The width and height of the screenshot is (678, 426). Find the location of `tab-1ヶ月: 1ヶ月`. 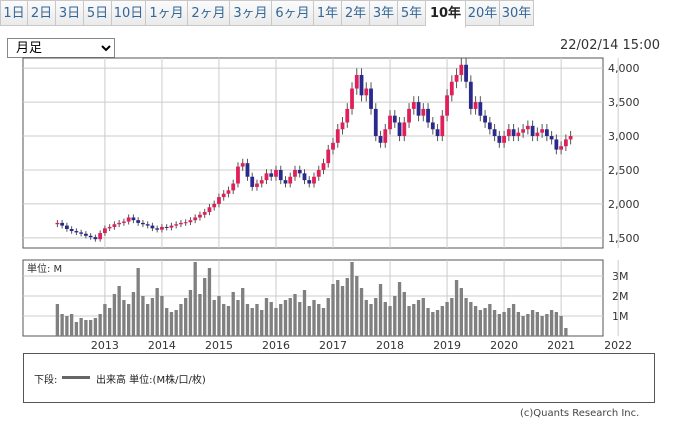

tab-1ヶ月: 1ヶ月 is located at coordinates (167, 13).